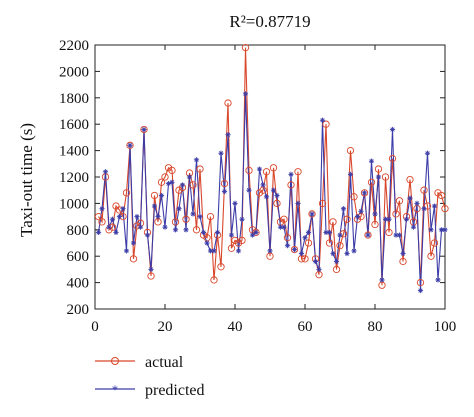  I want to click on x-tick-label: 40, so click(235, 327).